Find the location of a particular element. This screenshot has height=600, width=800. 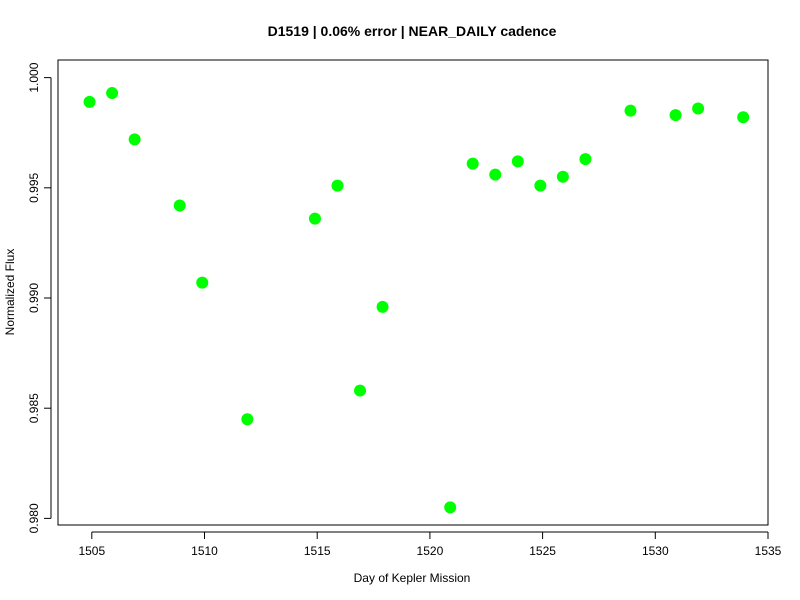

y-tick-label: 0.980 is located at coordinates (34, 518).